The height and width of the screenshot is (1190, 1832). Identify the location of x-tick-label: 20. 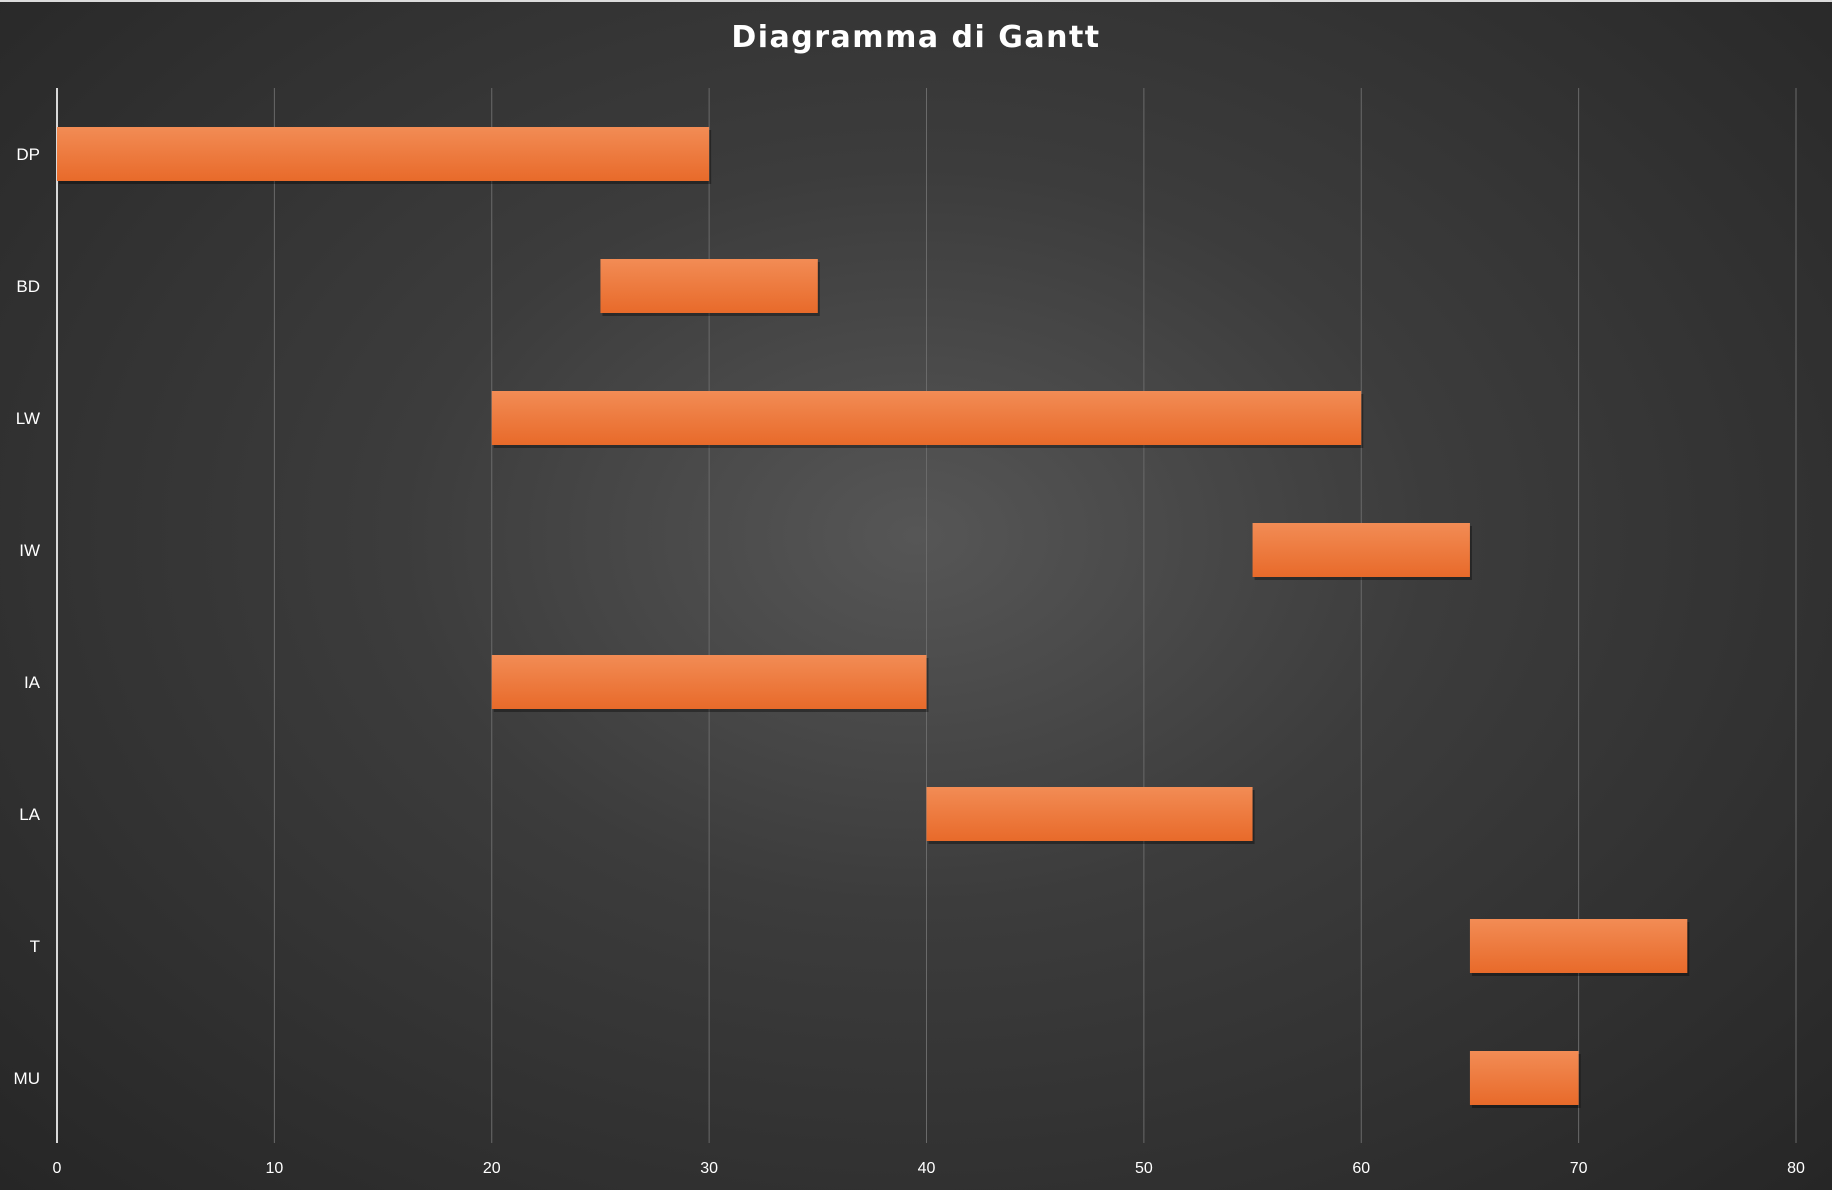
(492, 1168).